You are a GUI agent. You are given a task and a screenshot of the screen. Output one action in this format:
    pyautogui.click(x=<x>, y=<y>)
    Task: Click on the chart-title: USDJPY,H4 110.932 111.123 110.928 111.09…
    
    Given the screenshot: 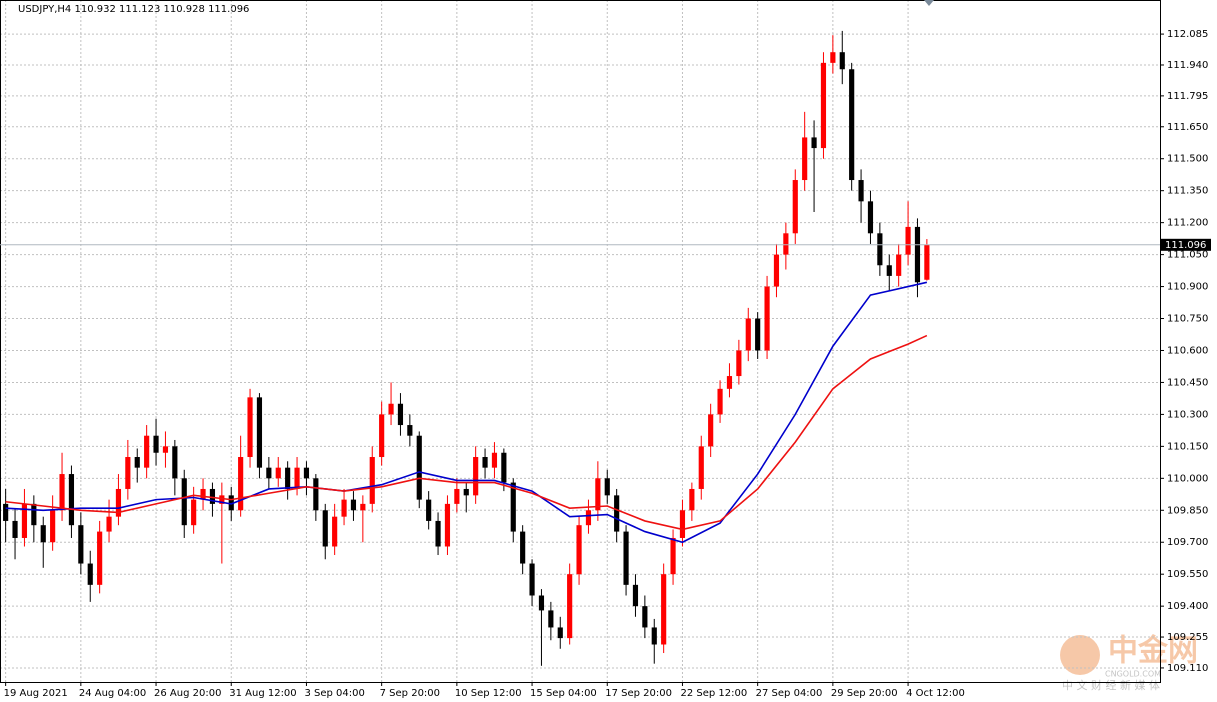 What is the action you would take?
    pyautogui.click(x=133, y=9)
    